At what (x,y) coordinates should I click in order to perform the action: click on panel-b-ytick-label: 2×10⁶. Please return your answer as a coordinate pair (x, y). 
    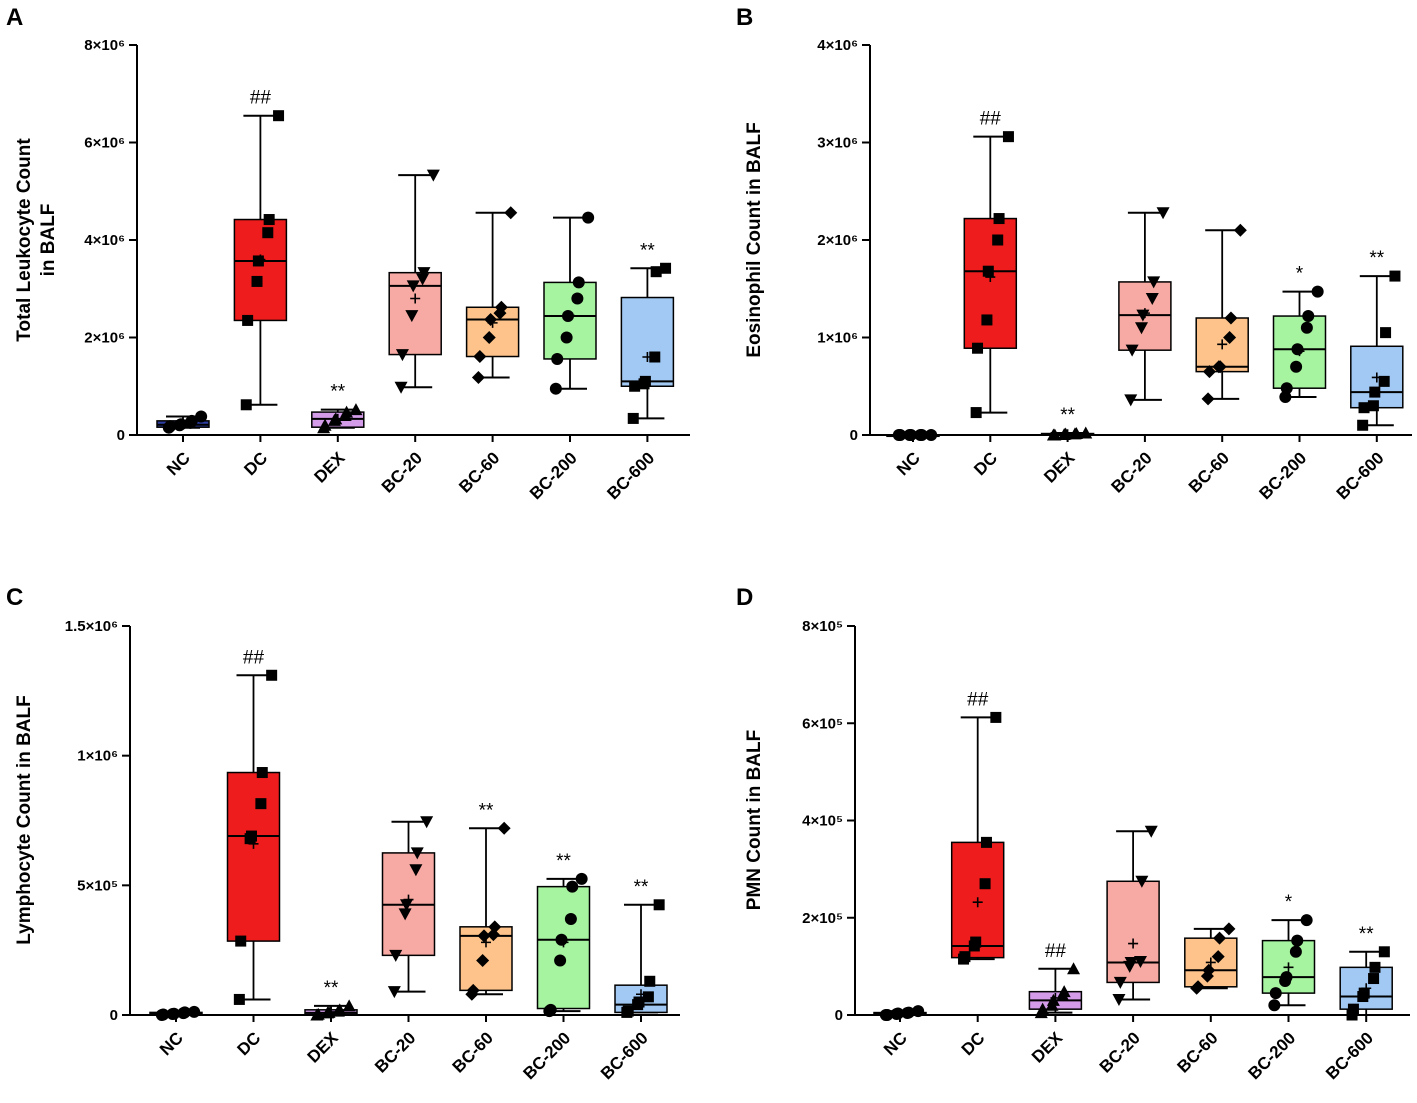
    Looking at the image, I should click on (837, 240).